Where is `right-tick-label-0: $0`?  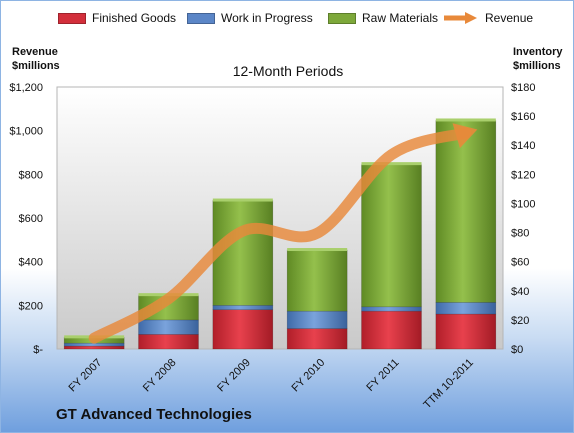
right-tick-label-0: $0 is located at coordinates (517, 350).